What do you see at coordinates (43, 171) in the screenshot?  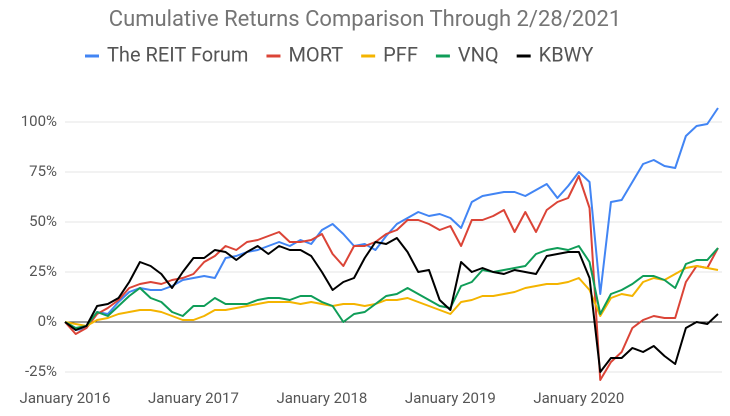 I see `y-tick-label: 75%` at bounding box center [43, 171].